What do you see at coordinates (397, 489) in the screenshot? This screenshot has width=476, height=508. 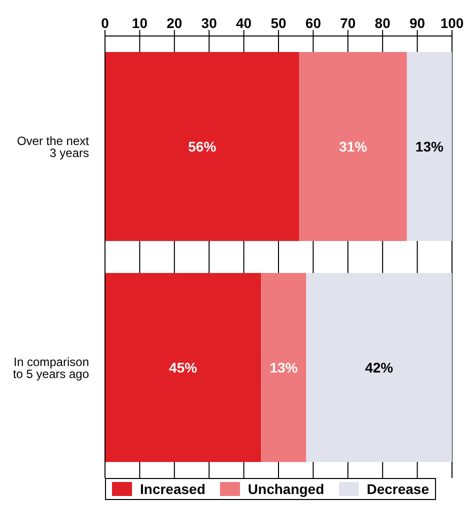 I see `legend-label: Decrease` at bounding box center [397, 489].